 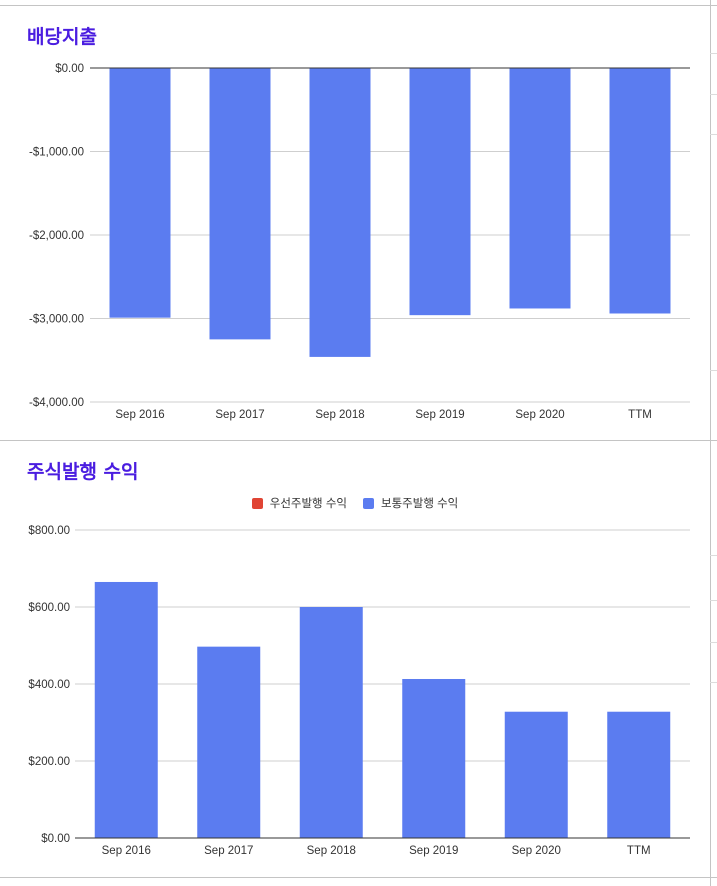 What do you see at coordinates (49, 531) in the screenshot?
I see `y-tick-label: $800.00` at bounding box center [49, 531].